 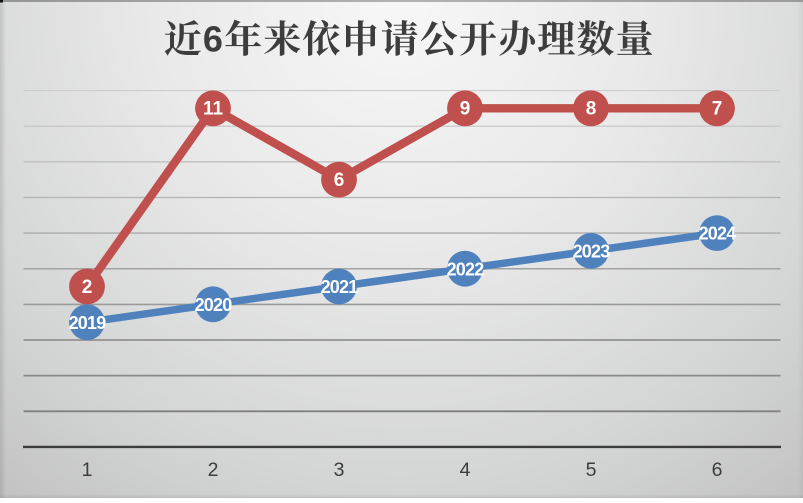 What do you see at coordinates (213, 109) in the screenshot?
I see `svg-text: 11` at bounding box center [213, 109].